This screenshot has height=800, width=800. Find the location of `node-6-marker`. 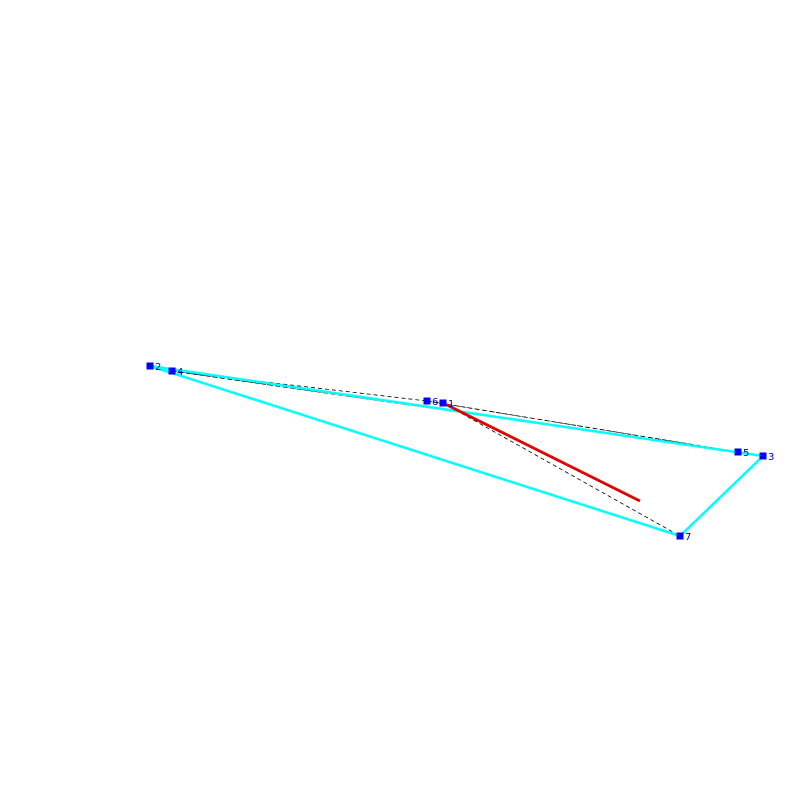

node-6-marker is located at coordinates (427, 401).